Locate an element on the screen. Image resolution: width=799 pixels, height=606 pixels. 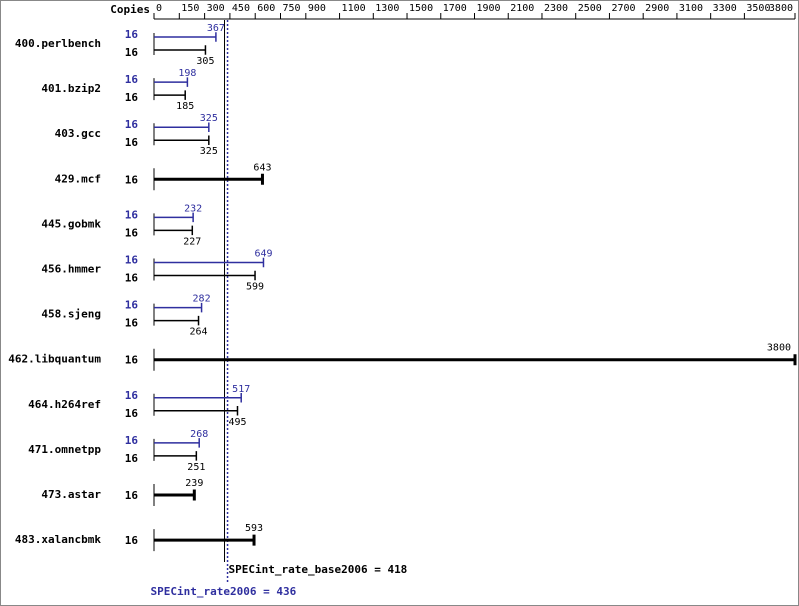
x-tick-label: 3300 is located at coordinates (725, 8).